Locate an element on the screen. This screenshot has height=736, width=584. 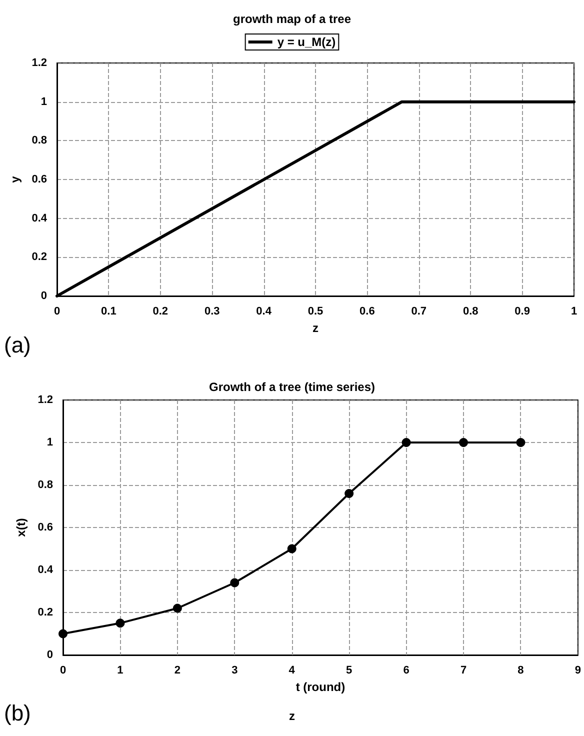
text: (a) is located at coordinates (17, 345).